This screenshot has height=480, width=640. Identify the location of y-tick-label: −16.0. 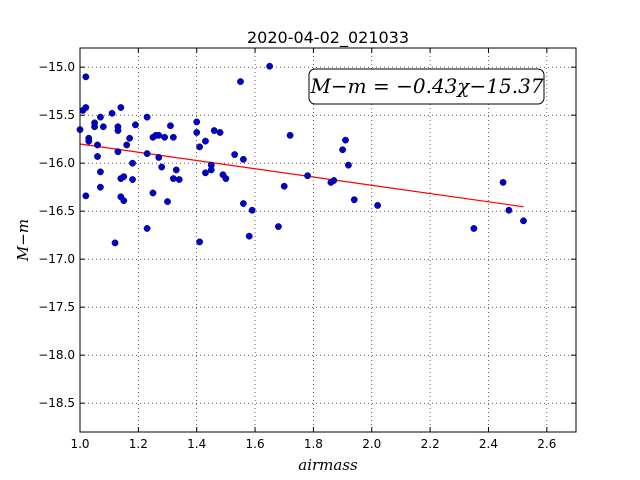
(56, 163).